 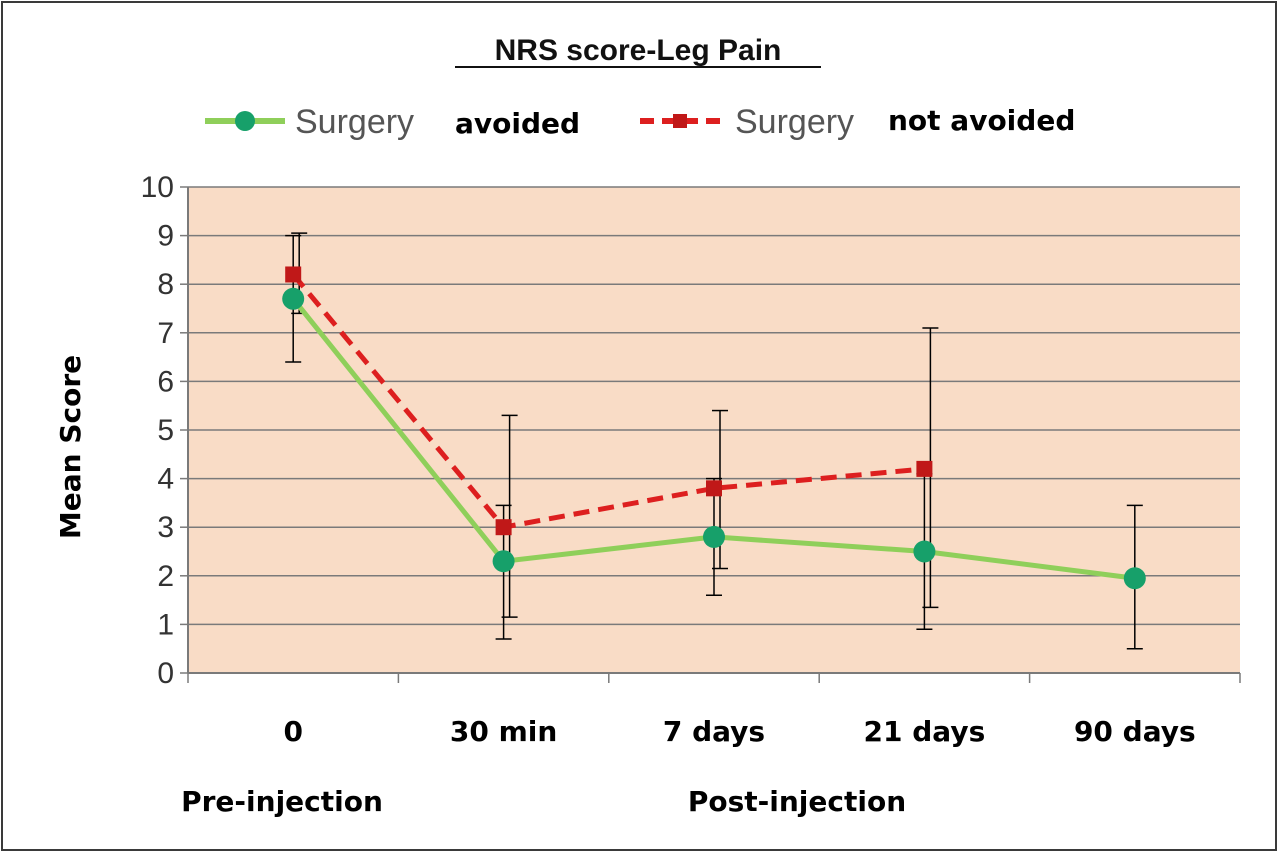 What do you see at coordinates (981, 120) in the screenshot?
I see `legend-label-not-avoided-suffix: not avoided` at bounding box center [981, 120].